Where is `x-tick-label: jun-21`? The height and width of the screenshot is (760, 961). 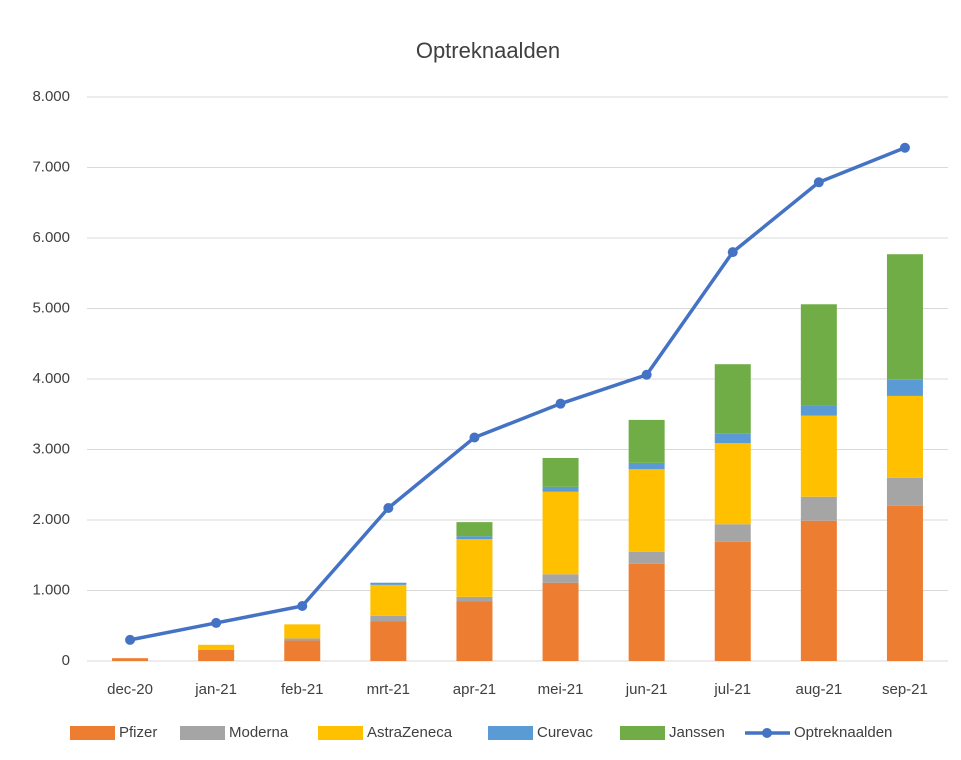 x-tick-label: jun-21 is located at coordinates (646, 689).